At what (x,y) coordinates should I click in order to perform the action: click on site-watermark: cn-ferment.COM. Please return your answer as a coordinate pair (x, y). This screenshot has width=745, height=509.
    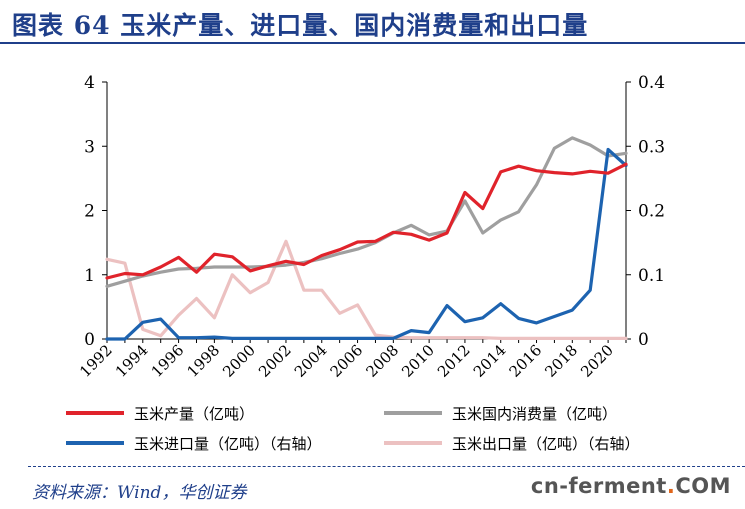
    Looking at the image, I should click on (631, 486).